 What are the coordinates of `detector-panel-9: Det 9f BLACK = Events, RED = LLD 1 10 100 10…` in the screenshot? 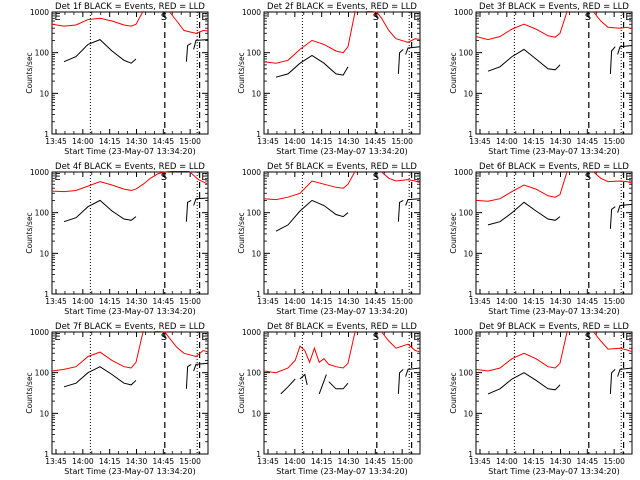 It's located at (541, 399).